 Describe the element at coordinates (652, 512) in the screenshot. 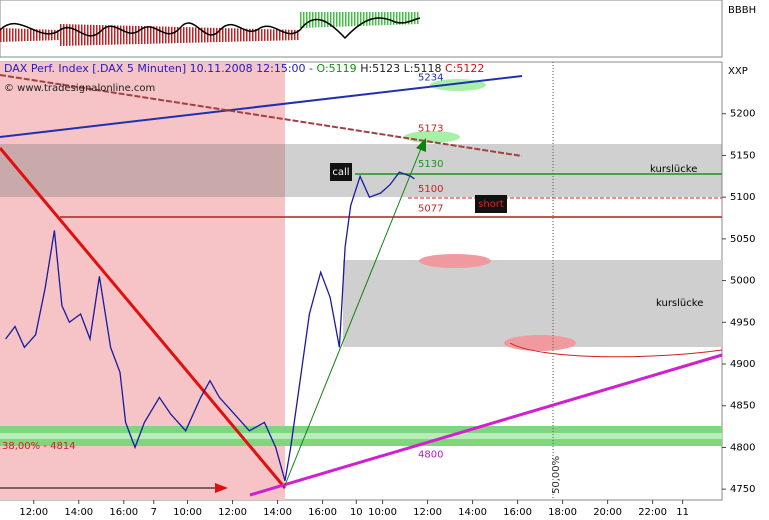

I see `x-tick-label: 22:00` at that location.